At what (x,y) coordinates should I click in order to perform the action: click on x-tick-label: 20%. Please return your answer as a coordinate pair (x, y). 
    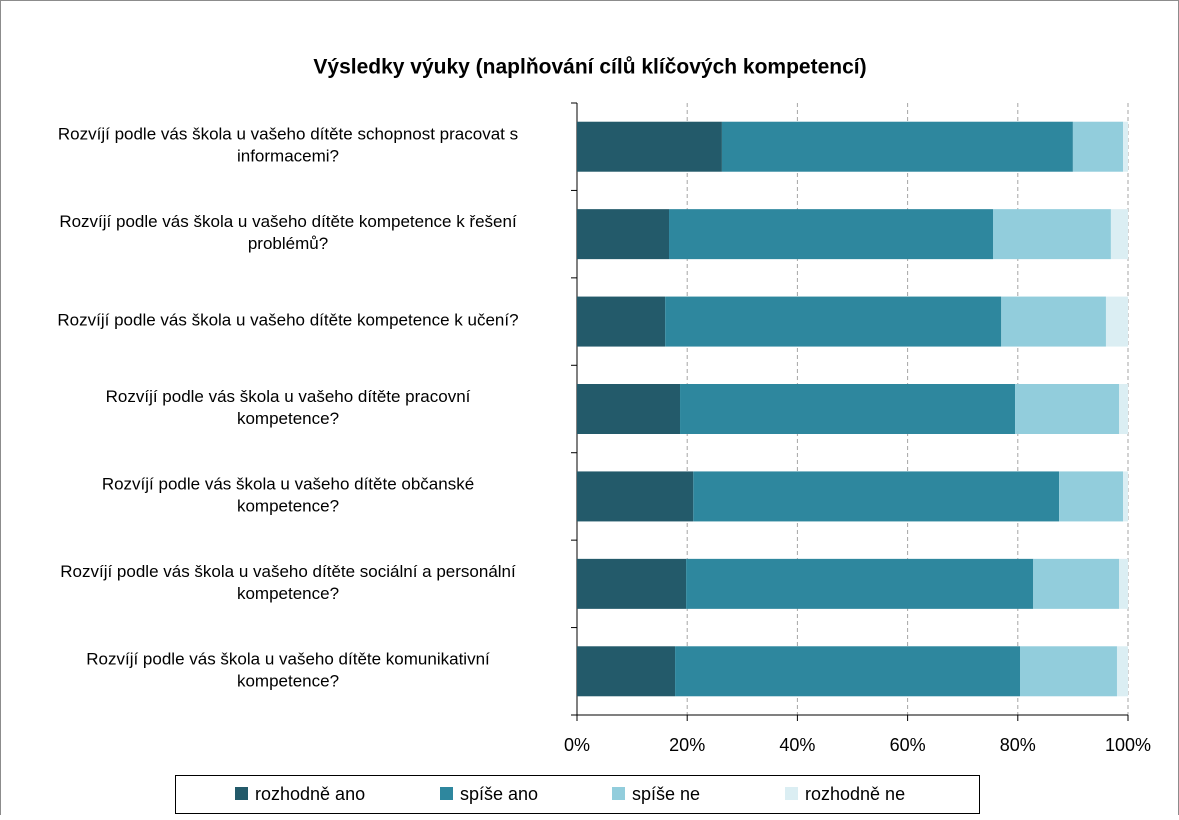
    Looking at the image, I should click on (687, 745).